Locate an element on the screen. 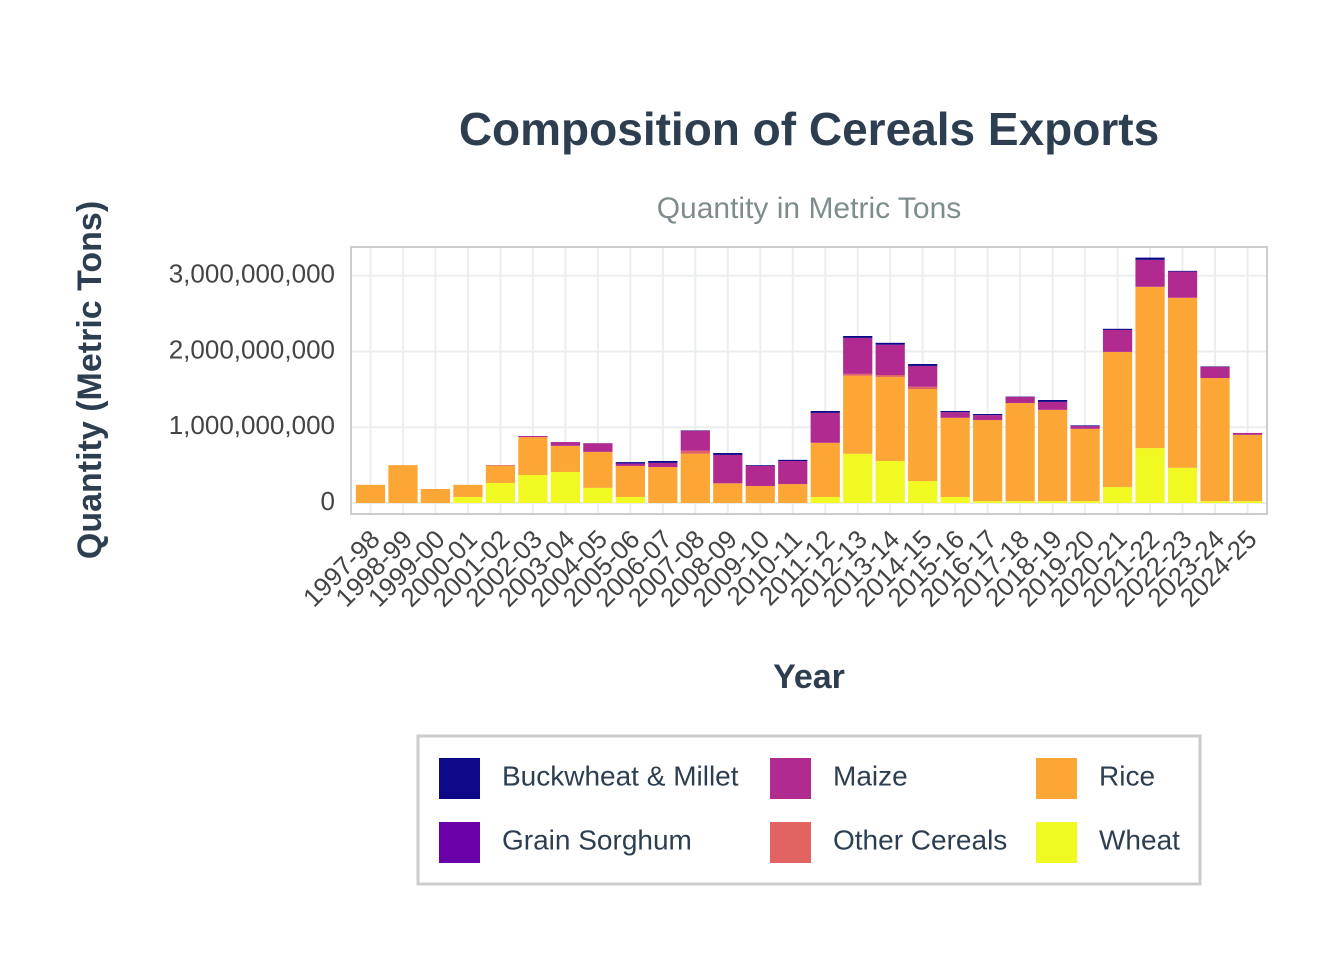 The height and width of the screenshot is (965, 1344). legend-label: Buckwheat & Millet is located at coordinates (620, 775).